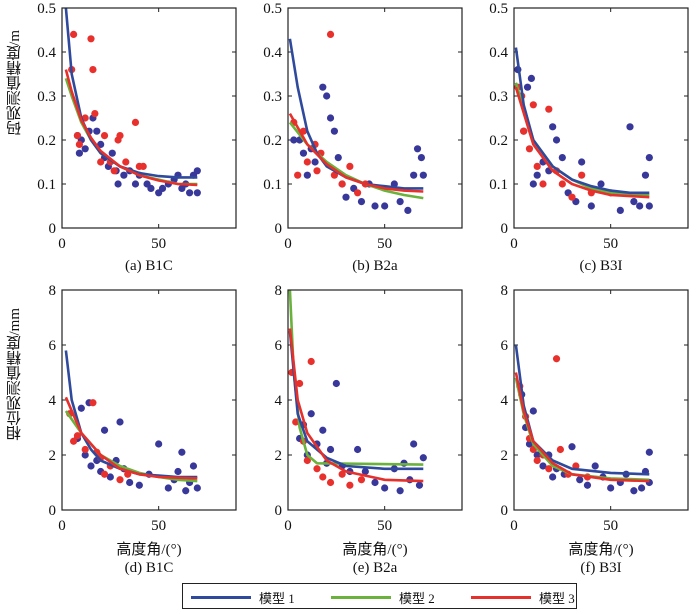 The image size is (700, 614). Describe the element at coordinates (279, 401) in the screenshot. I see `y-tick-label: 4` at that location.